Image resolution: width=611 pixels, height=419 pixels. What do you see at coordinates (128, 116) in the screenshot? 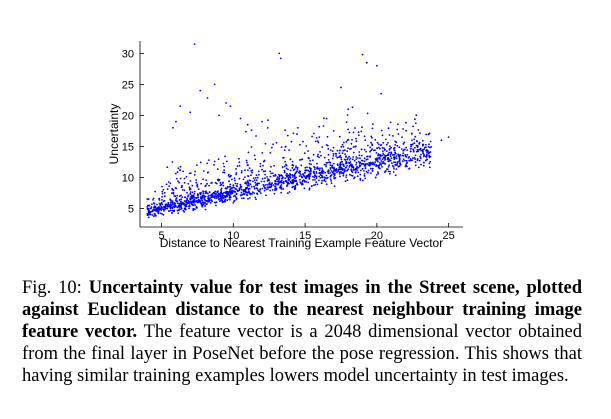
I see `y-tick-label: 20` at bounding box center [128, 116].